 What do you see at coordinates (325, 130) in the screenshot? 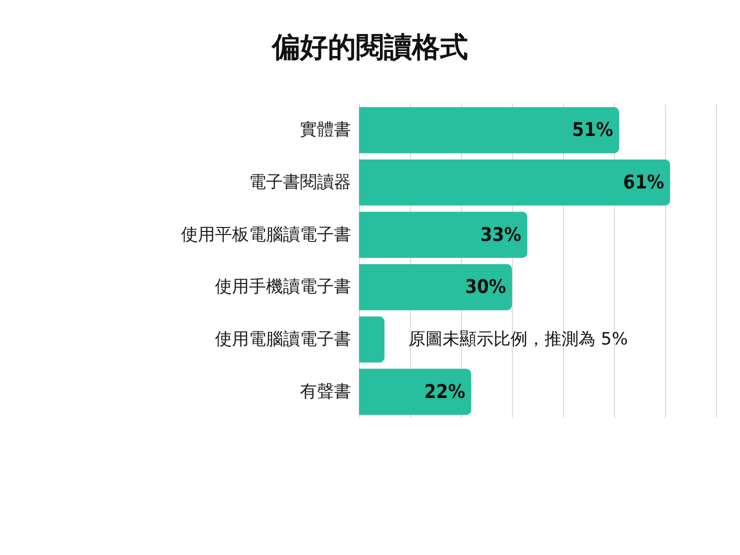
I see `y-tick-label: 實體書` at bounding box center [325, 130].